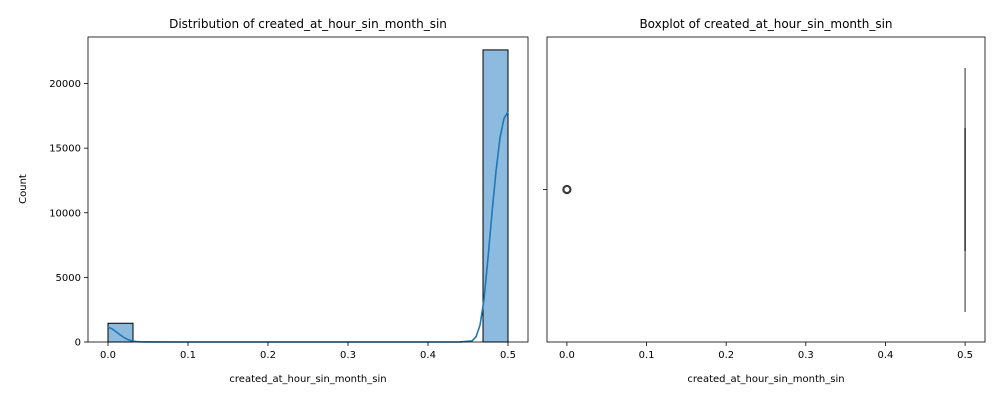 This screenshot has width=1000, height=400. Describe the element at coordinates (766, 351) in the screenshot. I see `boxplot-x-ticks: 0.0 0.1 0.2 0.3 0.4 0.5` at that location.